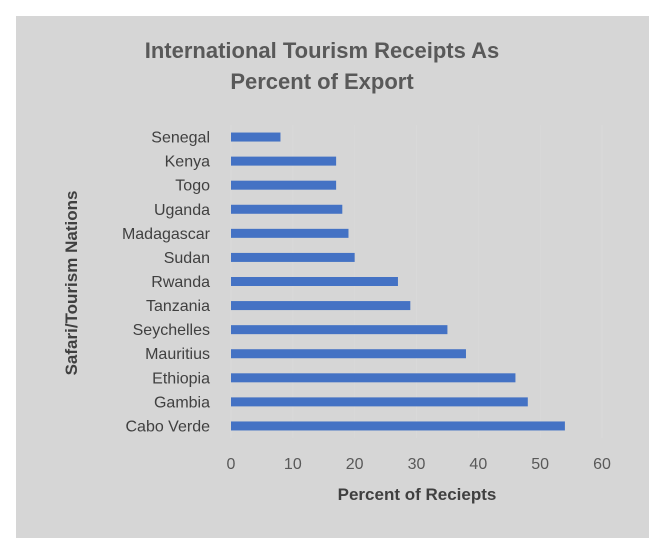 The height and width of the screenshot is (554, 665). What do you see at coordinates (192, 186) in the screenshot?
I see `category-label: Togo` at bounding box center [192, 186].